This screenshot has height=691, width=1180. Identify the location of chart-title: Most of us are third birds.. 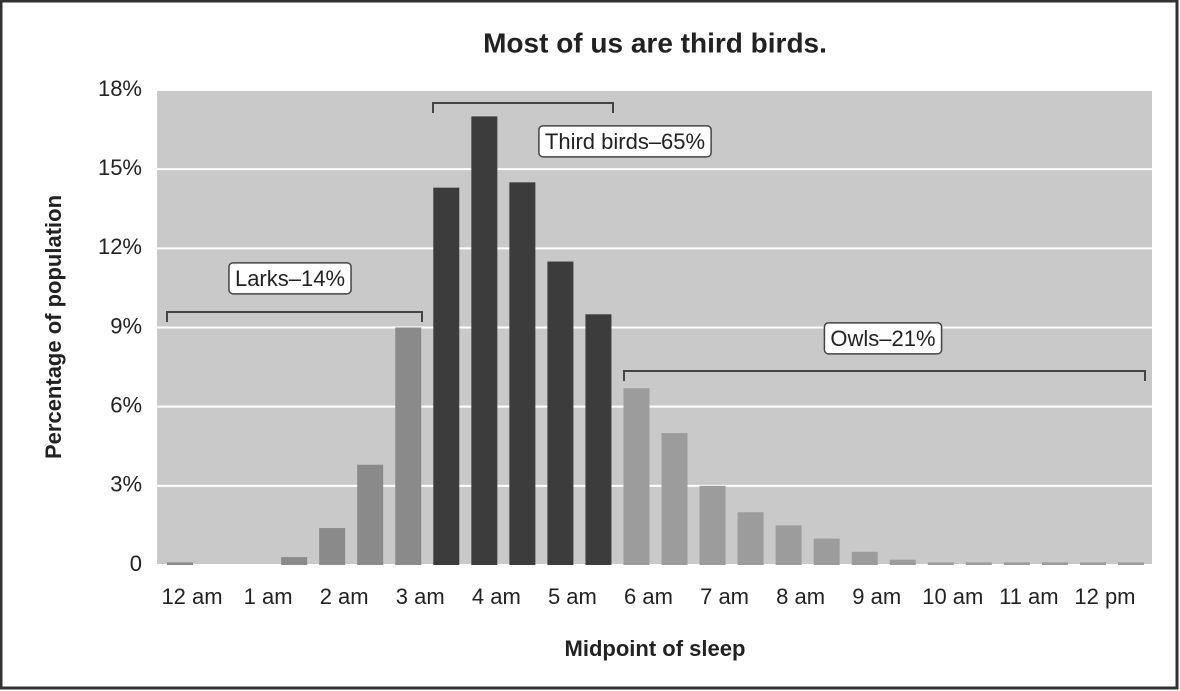
(655, 42).